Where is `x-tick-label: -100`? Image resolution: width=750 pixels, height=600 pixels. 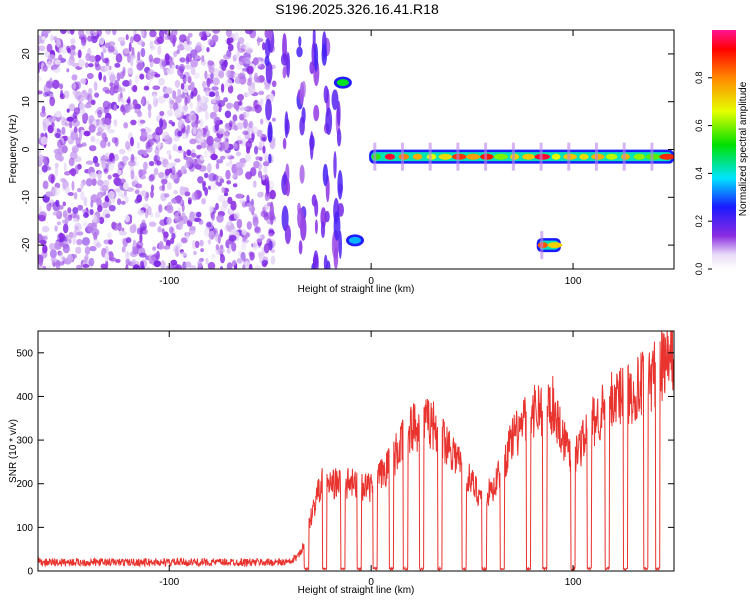 x-tick-label: -100 is located at coordinates (169, 582).